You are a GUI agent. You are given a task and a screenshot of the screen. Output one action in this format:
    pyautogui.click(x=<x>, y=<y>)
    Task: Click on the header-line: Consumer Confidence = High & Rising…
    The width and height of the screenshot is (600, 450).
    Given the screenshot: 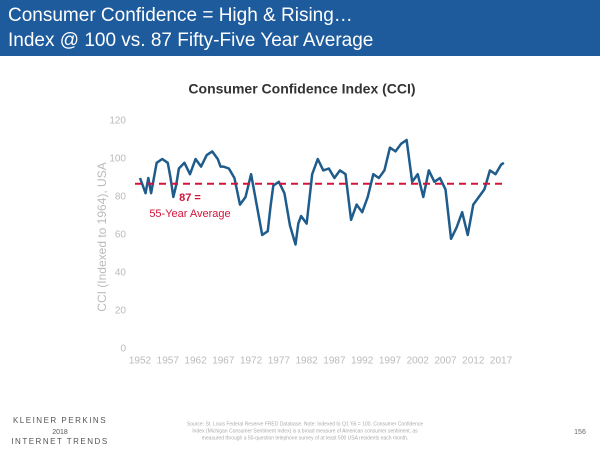 What is the action you would take?
    pyautogui.click(x=180, y=15)
    